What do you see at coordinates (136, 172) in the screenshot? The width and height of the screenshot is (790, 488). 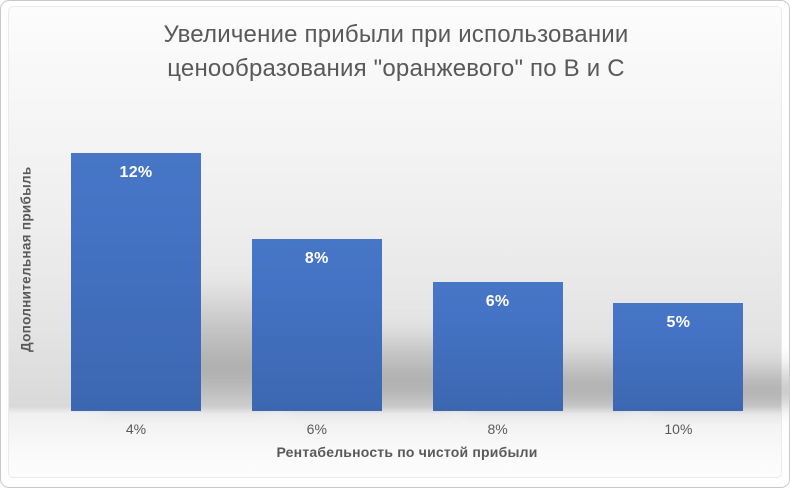 I see `bar-data-label: 12%` at bounding box center [136, 172].